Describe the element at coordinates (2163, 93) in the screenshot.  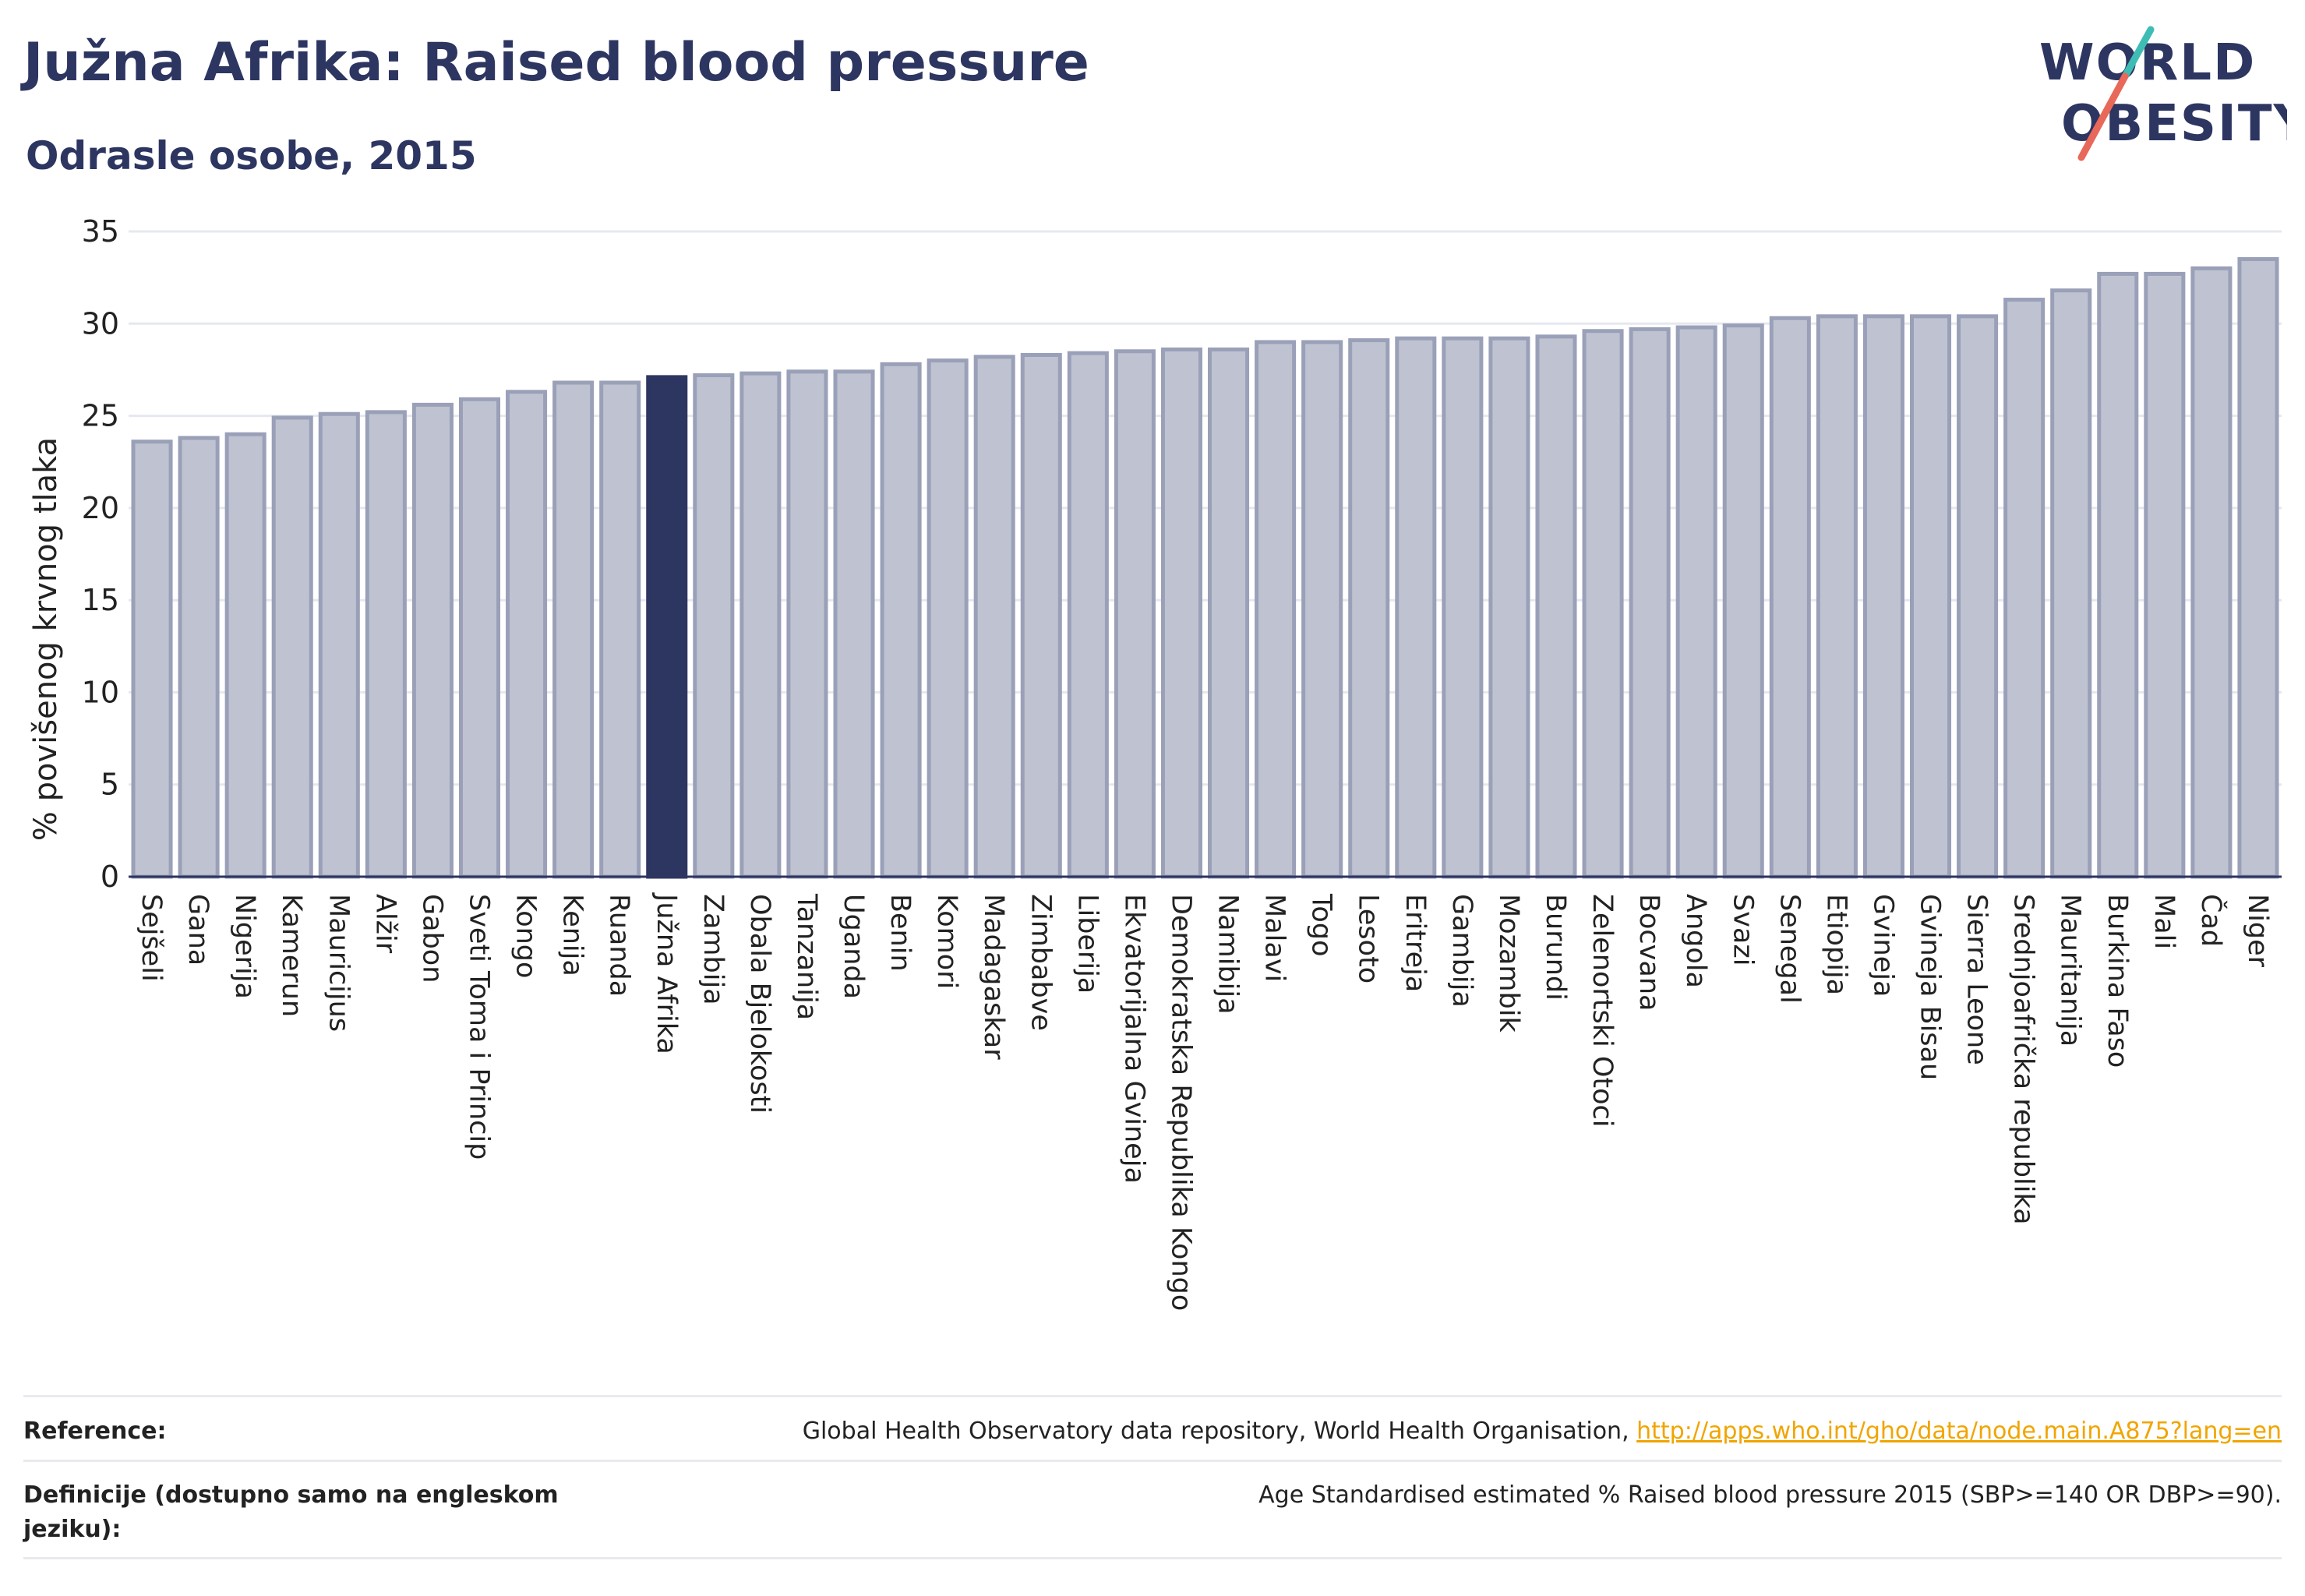
I see `world-obesity-logo: WORLD OBESITY` at that location.